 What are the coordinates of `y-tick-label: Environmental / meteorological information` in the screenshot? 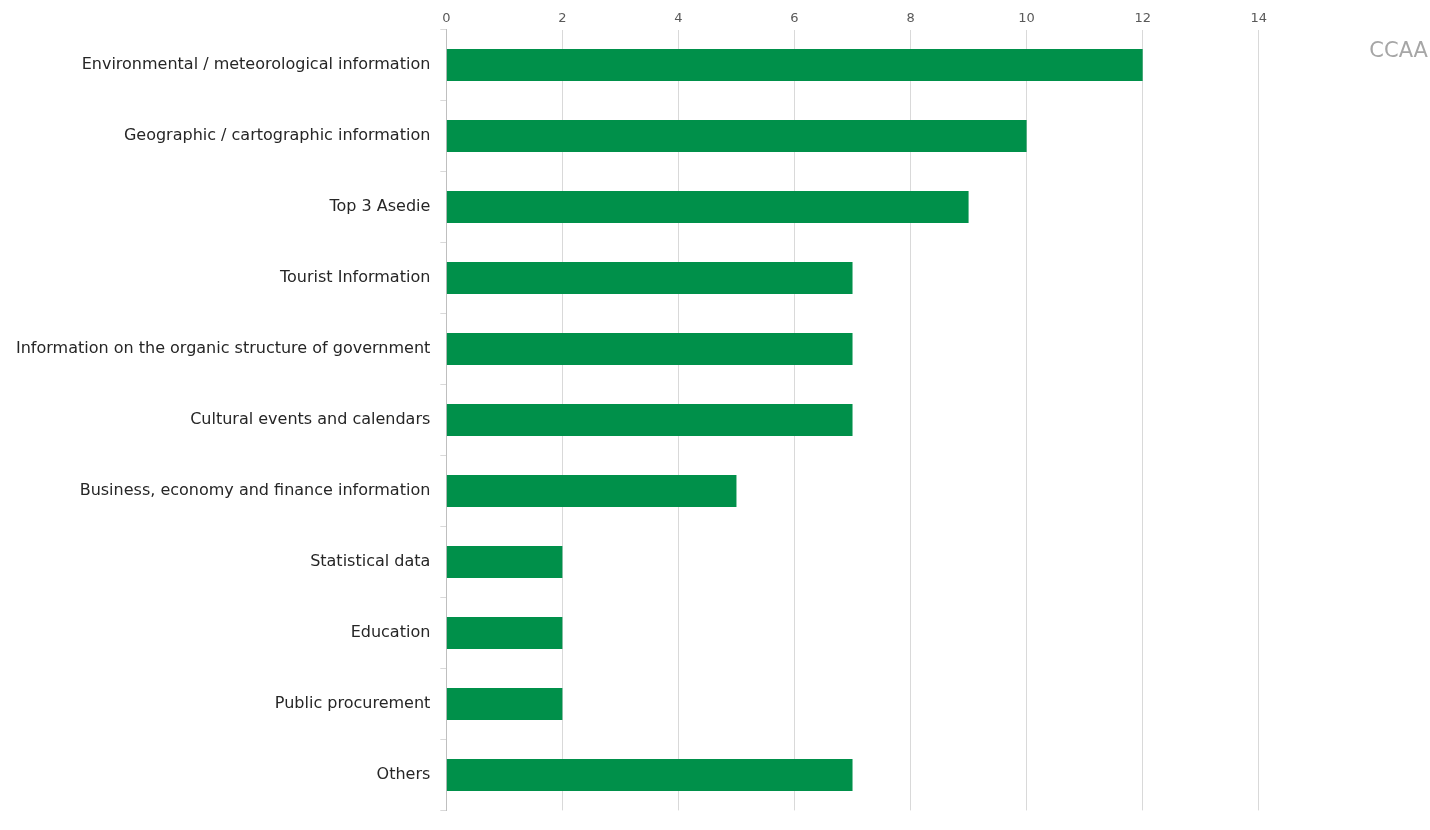 It's located at (256, 64).